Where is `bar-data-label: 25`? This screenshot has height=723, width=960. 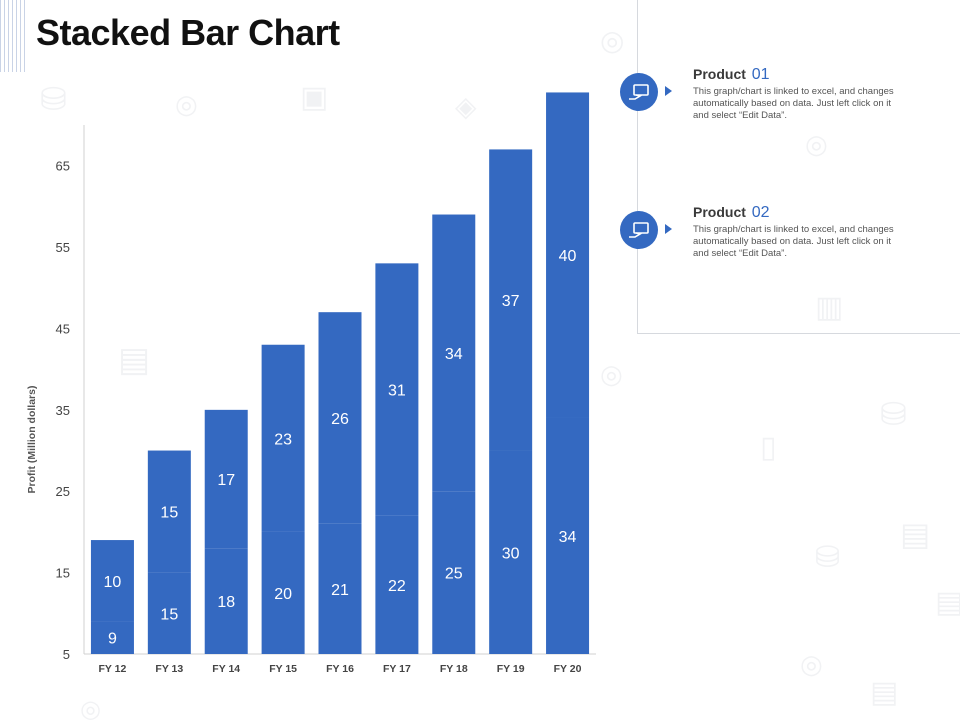
bar-data-label: 25 is located at coordinates (454, 574).